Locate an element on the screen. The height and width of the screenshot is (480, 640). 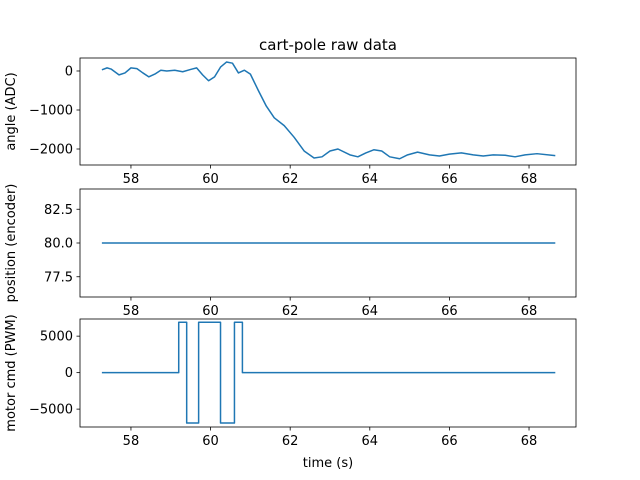
y-axis-label: angle (ADC) is located at coordinates (11, 111).